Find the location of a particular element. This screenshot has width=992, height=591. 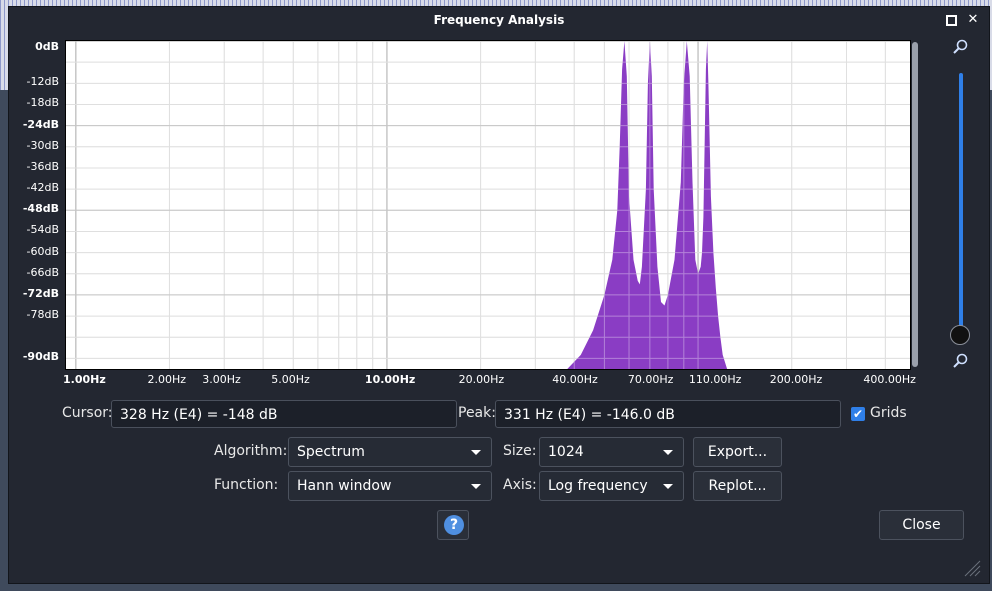

x-tick-label: 1.00Hz is located at coordinates (84, 379).